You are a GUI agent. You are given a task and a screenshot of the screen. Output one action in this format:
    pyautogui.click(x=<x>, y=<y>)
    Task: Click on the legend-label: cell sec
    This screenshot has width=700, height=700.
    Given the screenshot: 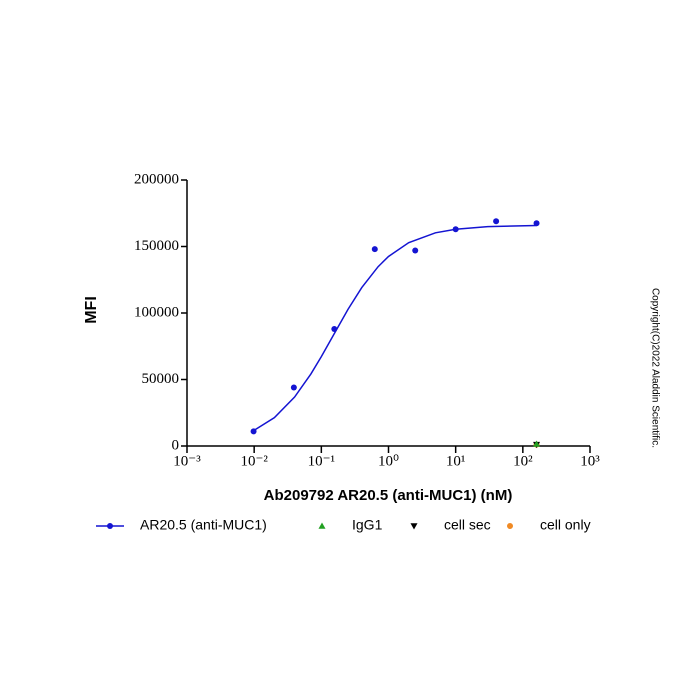 What is the action you would take?
    pyautogui.click(x=467, y=525)
    